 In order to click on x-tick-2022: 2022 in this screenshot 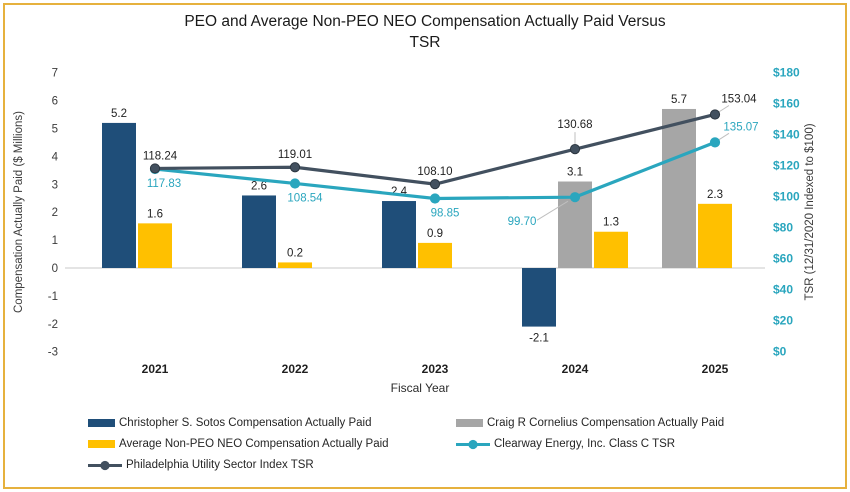, I will do `click(295, 369)`.